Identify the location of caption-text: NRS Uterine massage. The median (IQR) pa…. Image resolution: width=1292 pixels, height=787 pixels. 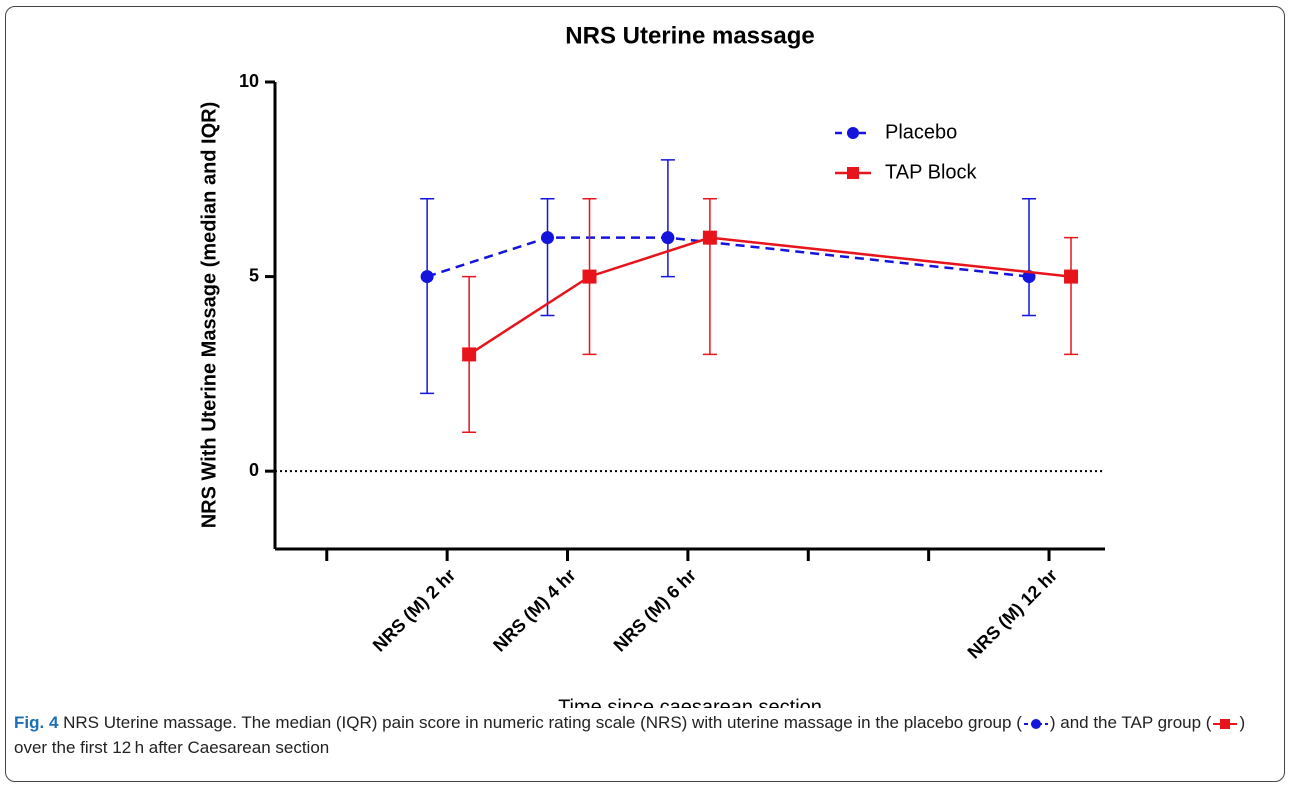
(540, 722).